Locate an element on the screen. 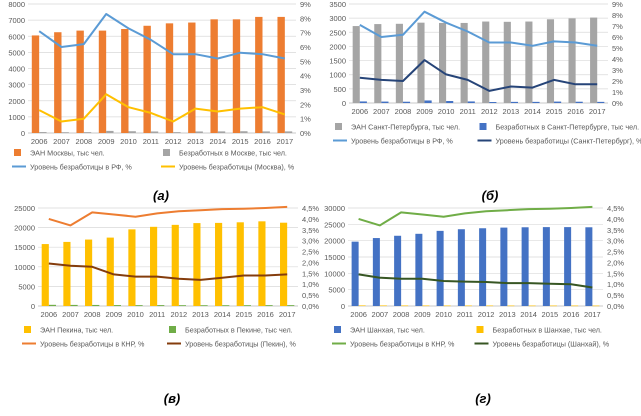 Image resolution: width=641 pixels, height=416 pixels. legend-entry: Уровень безработицы в РФ, % is located at coordinates (81, 167).